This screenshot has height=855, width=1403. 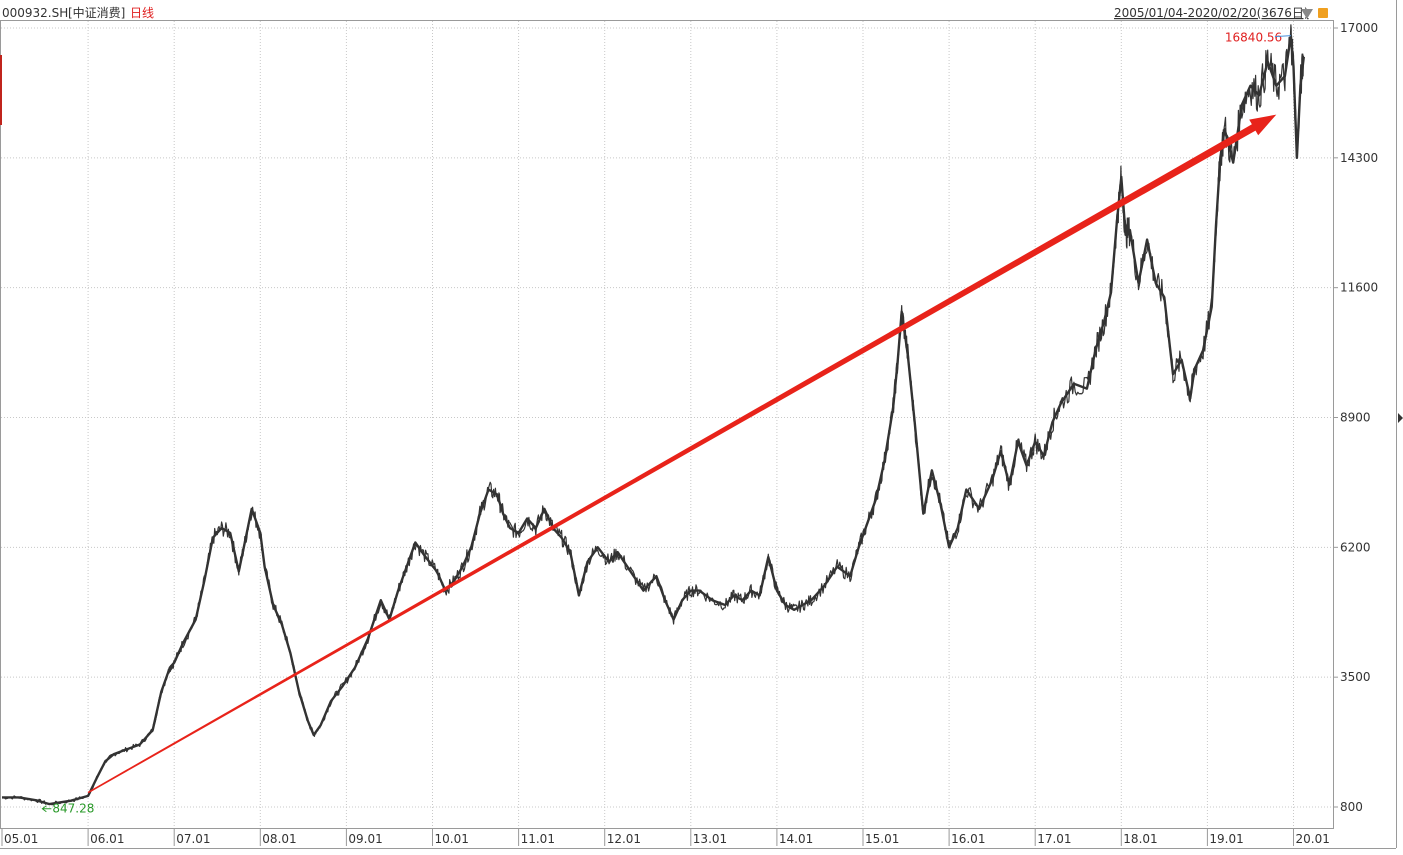 I want to click on y-tick-label: 17000, so click(x=1359, y=28).